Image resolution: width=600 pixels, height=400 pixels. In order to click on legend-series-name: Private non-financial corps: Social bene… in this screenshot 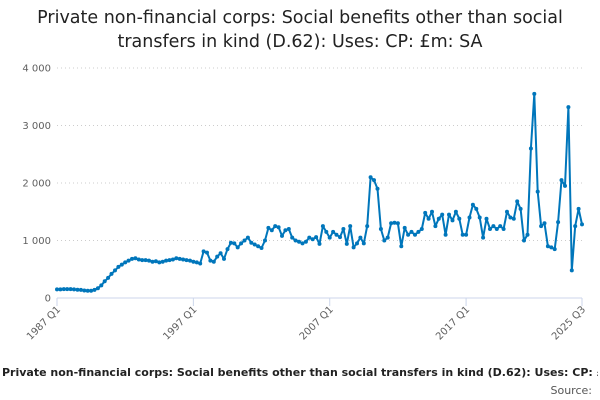, I will do `click(300, 372)`.